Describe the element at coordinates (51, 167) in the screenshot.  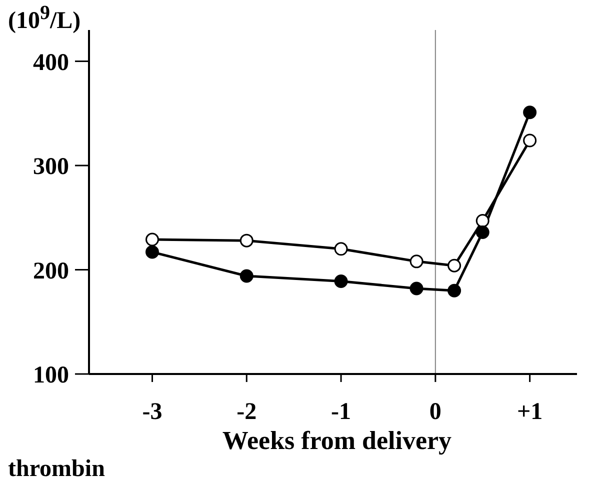
I see `y-tick-label: 300` at that location.